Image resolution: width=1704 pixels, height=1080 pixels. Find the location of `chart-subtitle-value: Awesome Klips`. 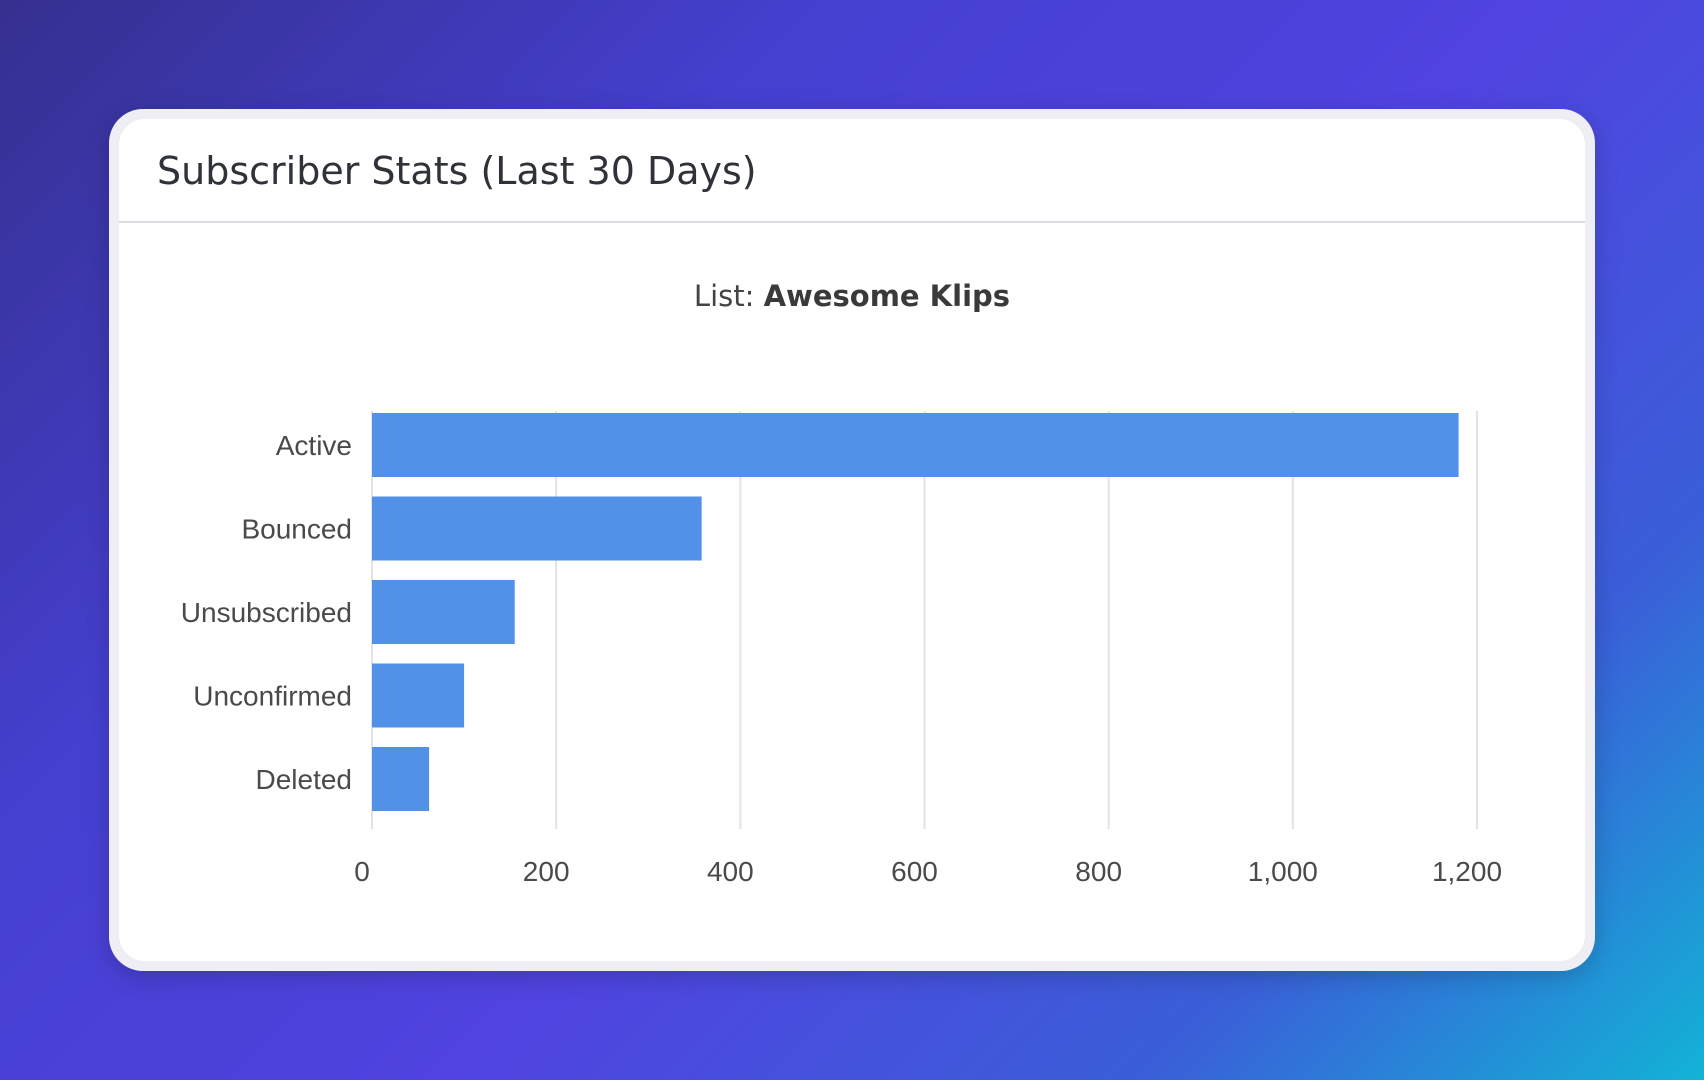

chart-subtitle-value: Awesome Klips is located at coordinates (887, 296).